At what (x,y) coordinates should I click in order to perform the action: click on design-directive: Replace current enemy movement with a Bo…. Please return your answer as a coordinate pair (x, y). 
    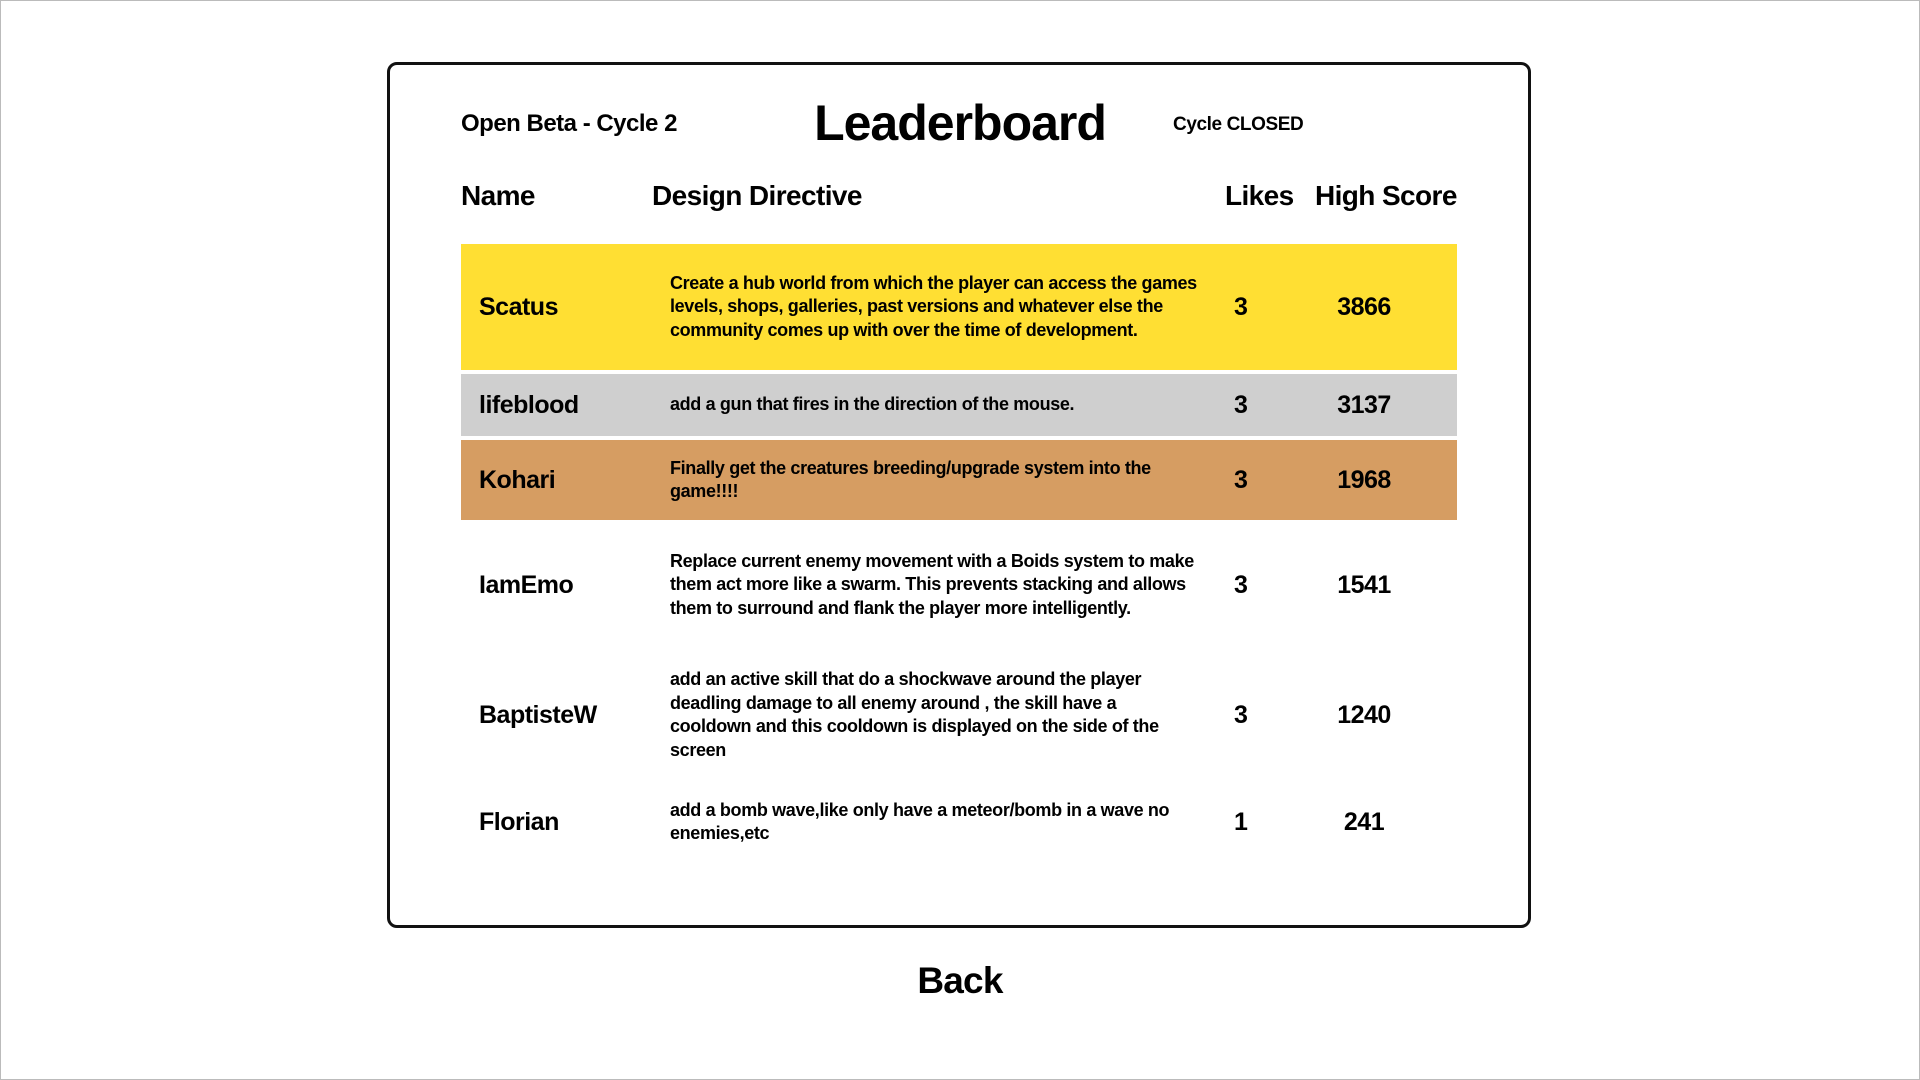
    Looking at the image, I should click on (932, 584).